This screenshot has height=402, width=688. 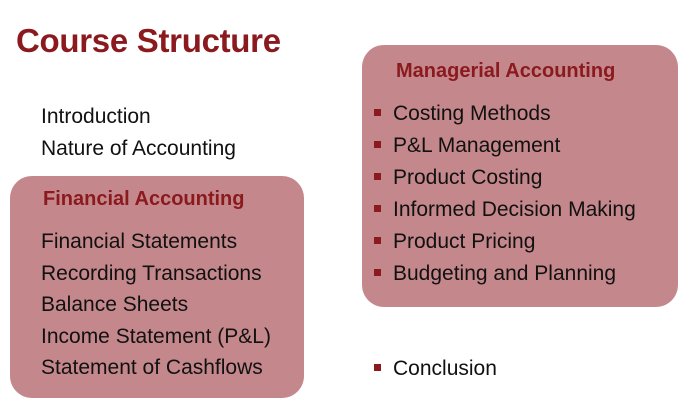 I want to click on managerial-item-label: Product Costing, so click(x=468, y=177).